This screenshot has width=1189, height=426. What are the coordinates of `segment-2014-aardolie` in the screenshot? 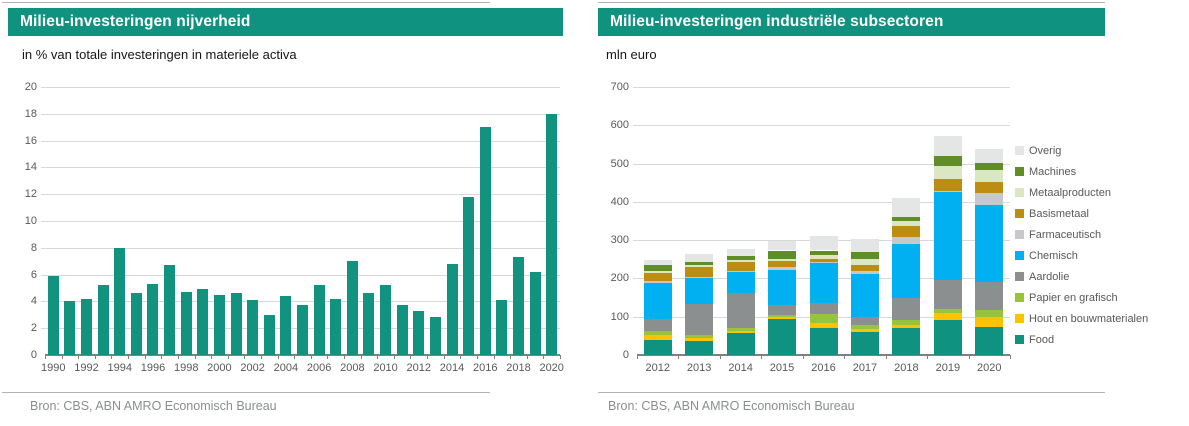 It's located at (740, 310).